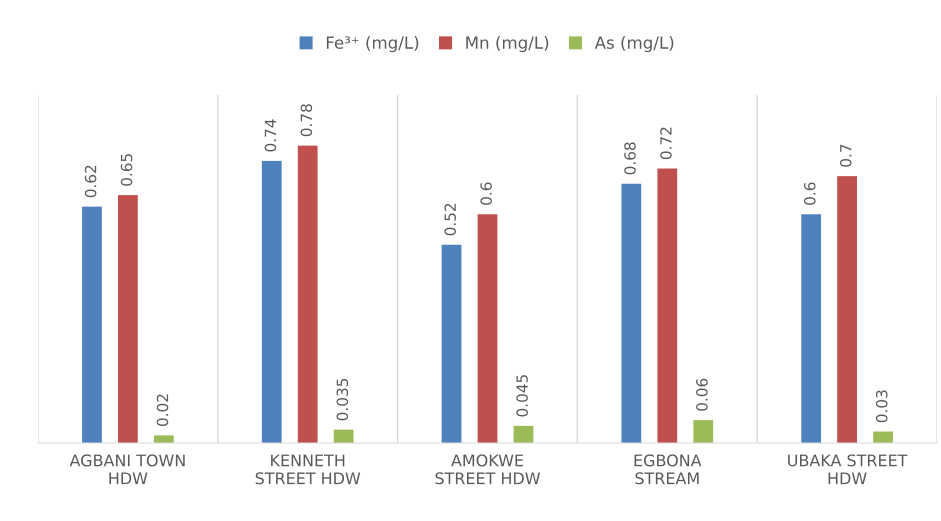 This screenshot has width=941, height=521. I want to click on data-label: 0.62, so click(90, 182).